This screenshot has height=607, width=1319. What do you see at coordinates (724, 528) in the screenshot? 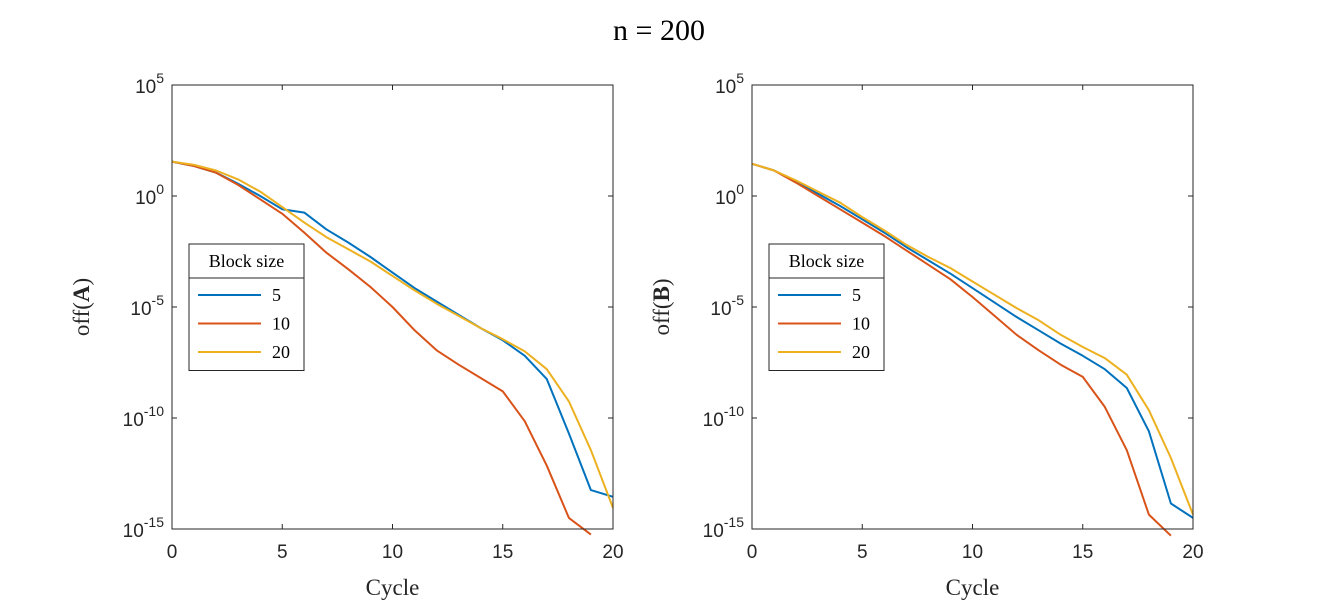
I see `y-tick-label-b-4: 10⁻¹⁵` at bounding box center [724, 528].